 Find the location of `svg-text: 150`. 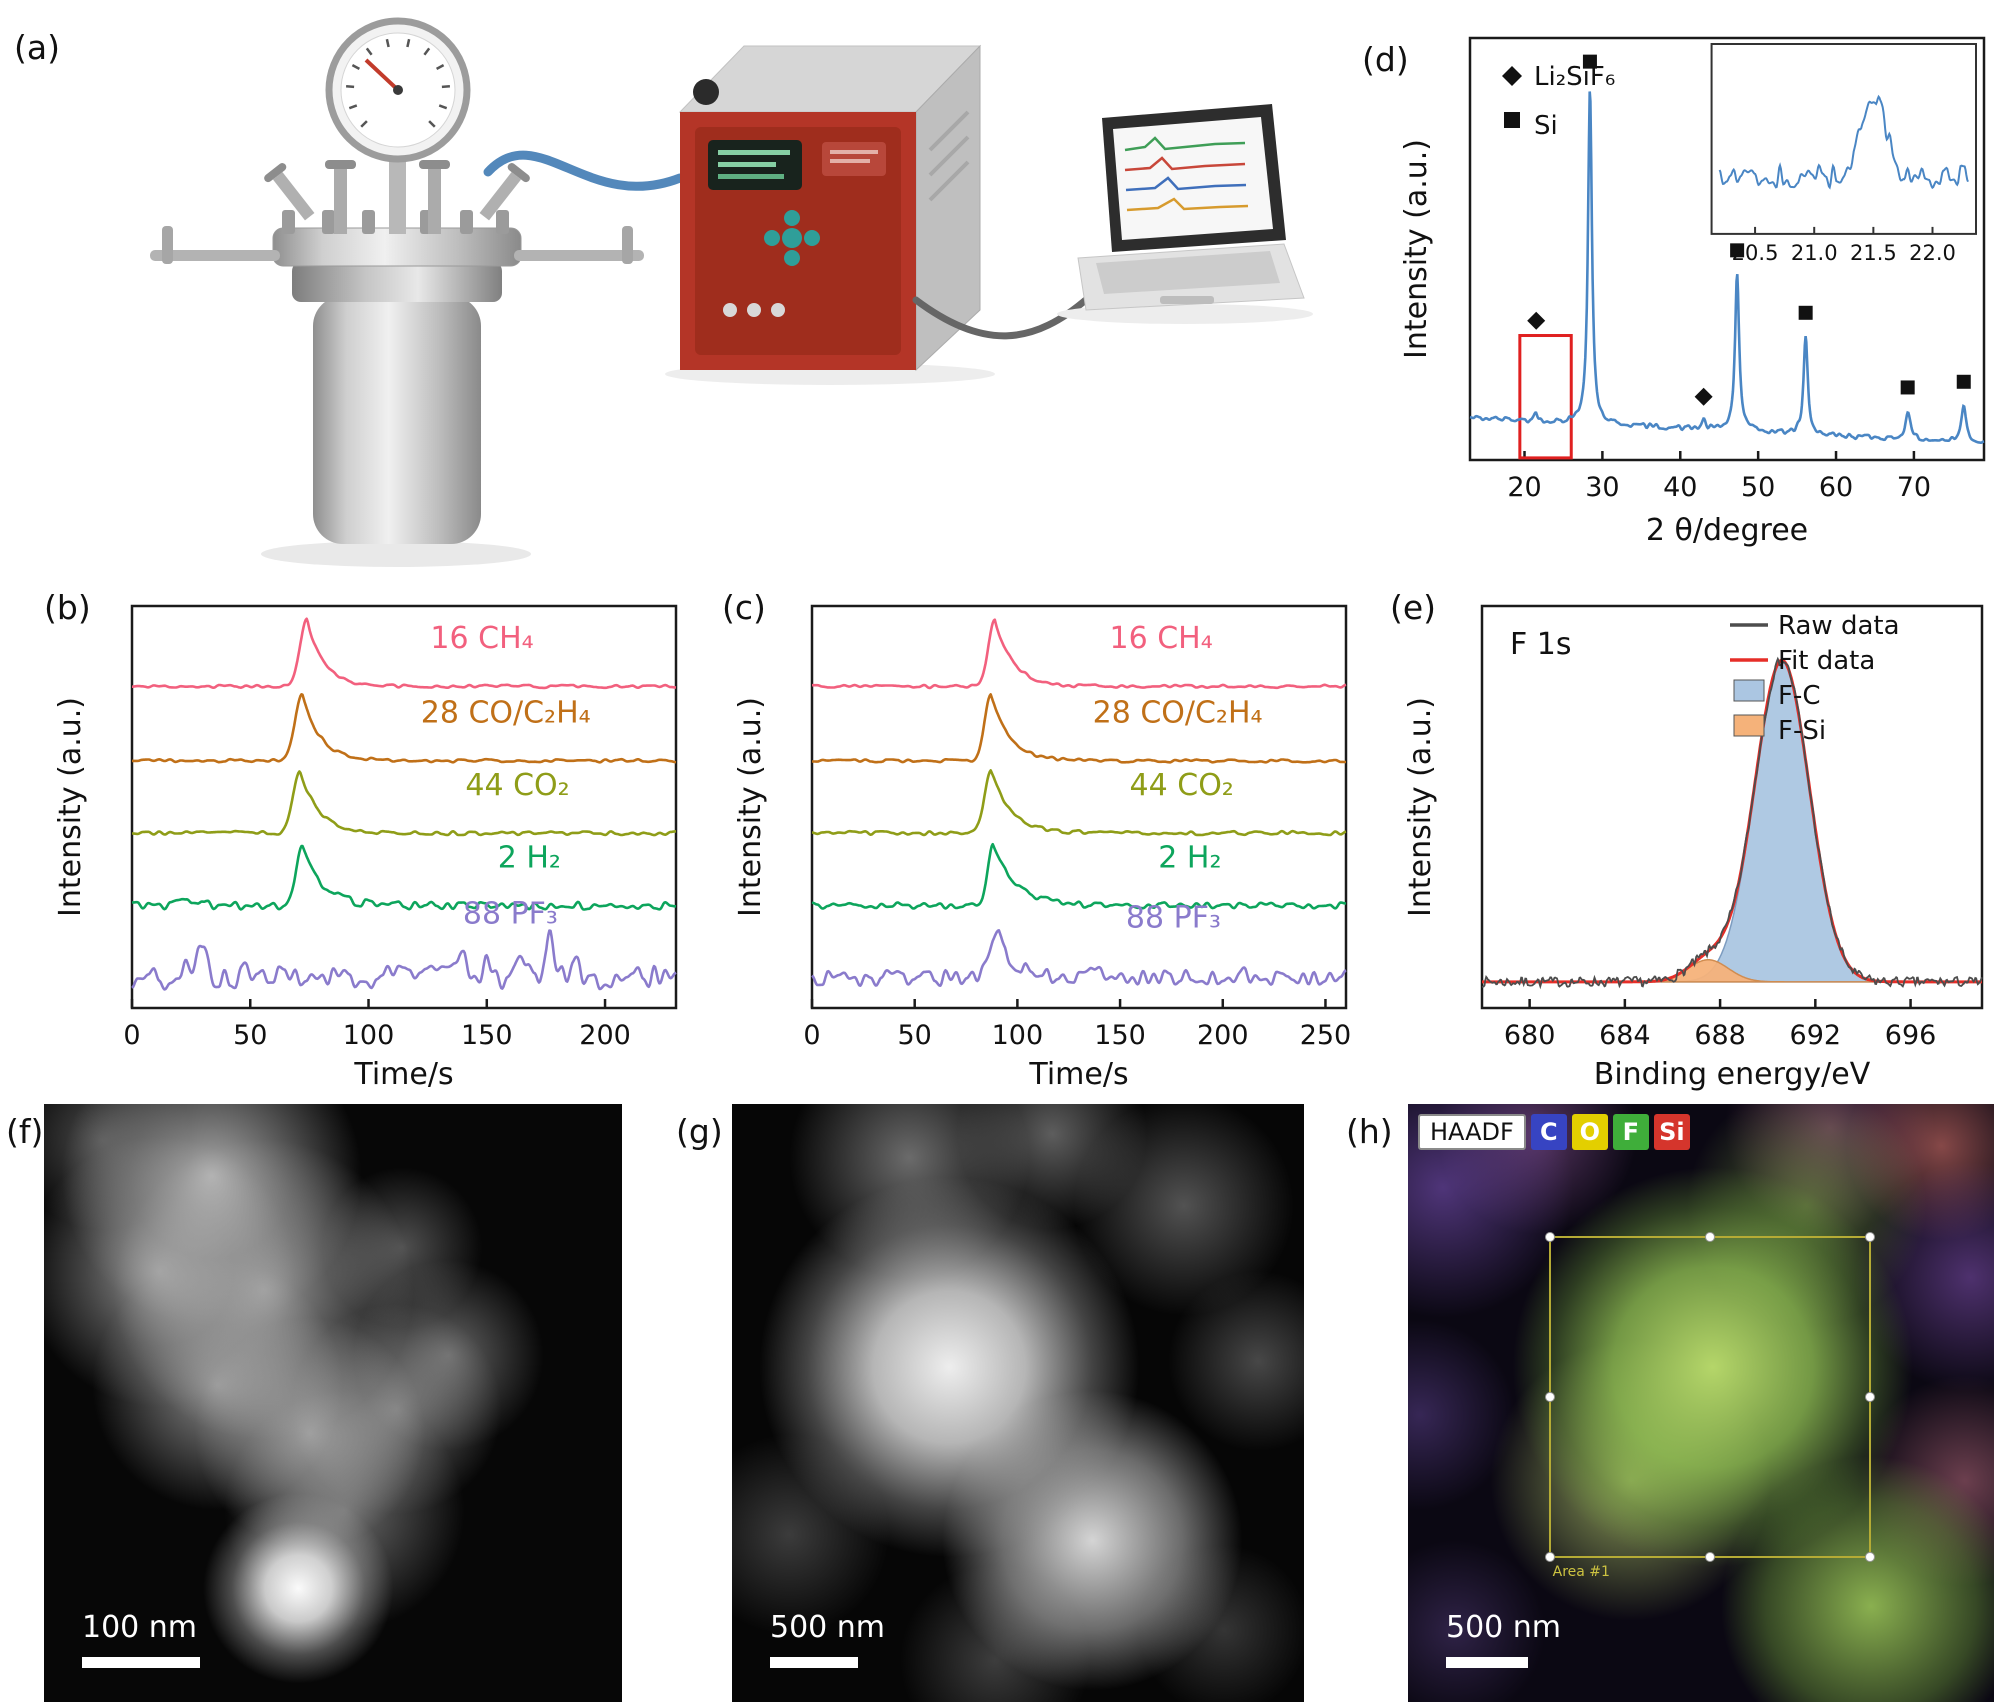

svg-text: 150 is located at coordinates (487, 1035).